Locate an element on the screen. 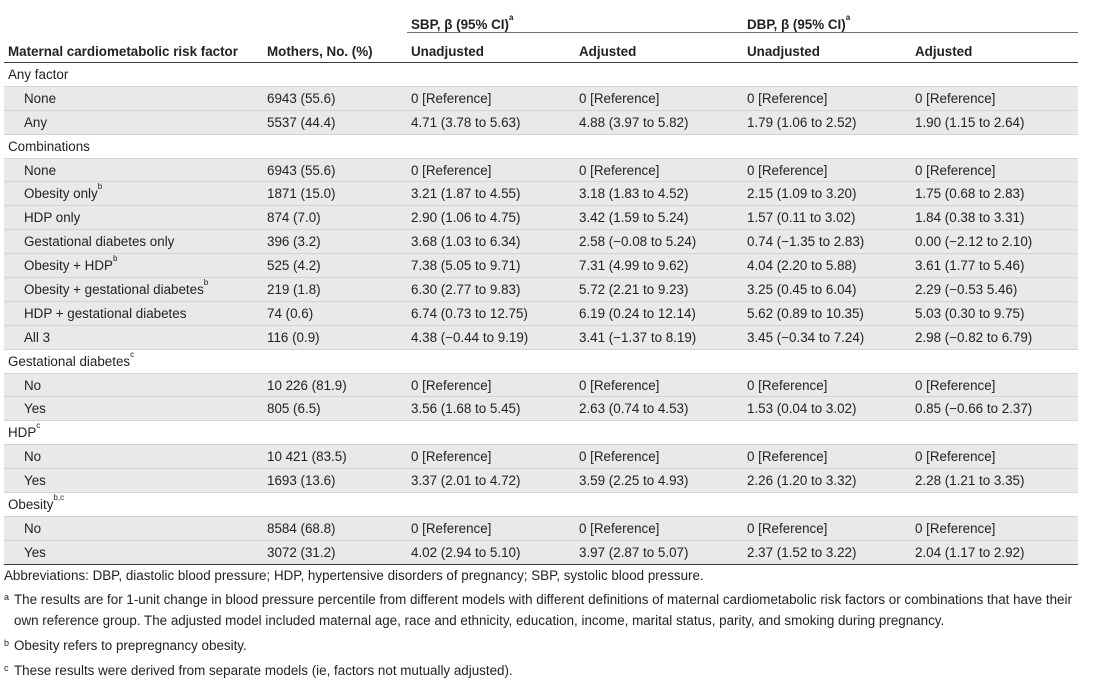 The width and height of the screenshot is (1093, 686). column-header-dbp-adjusted: Adjusted is located at coordinates (995, 47).